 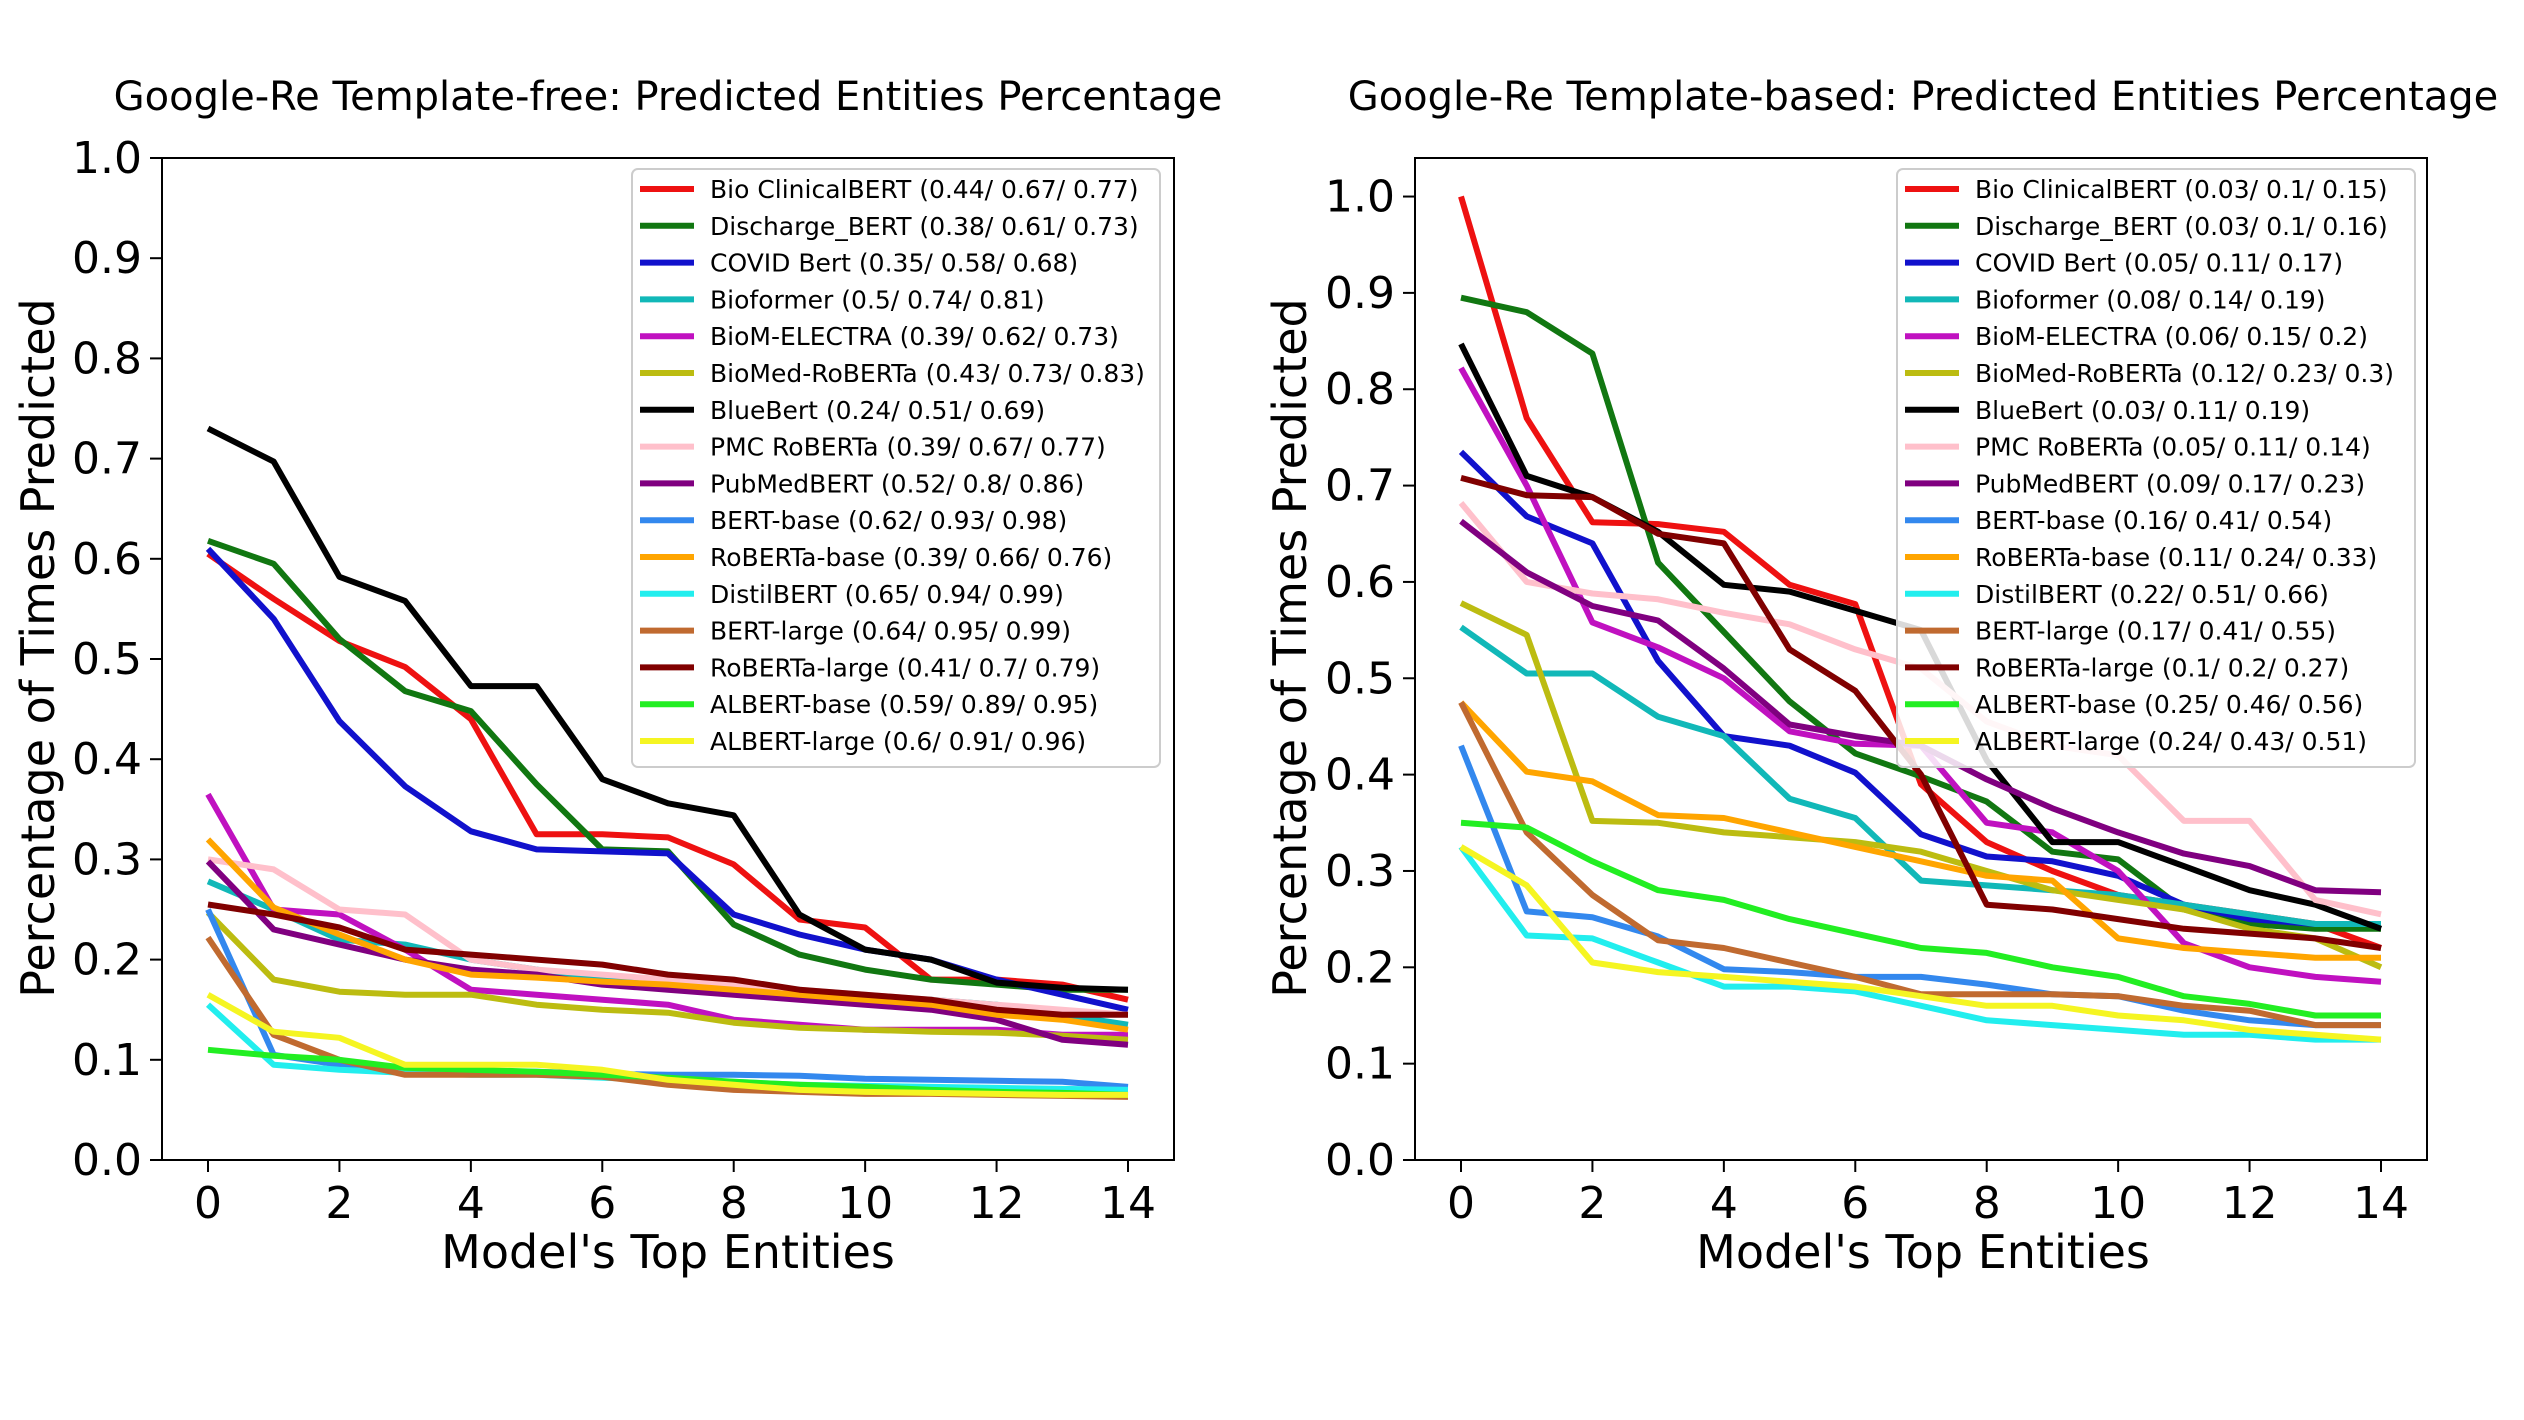 I want to click on legend-entry: PubMedBERT (0.09/ 0.17/ 0.23), so click(x=2170, y=483).